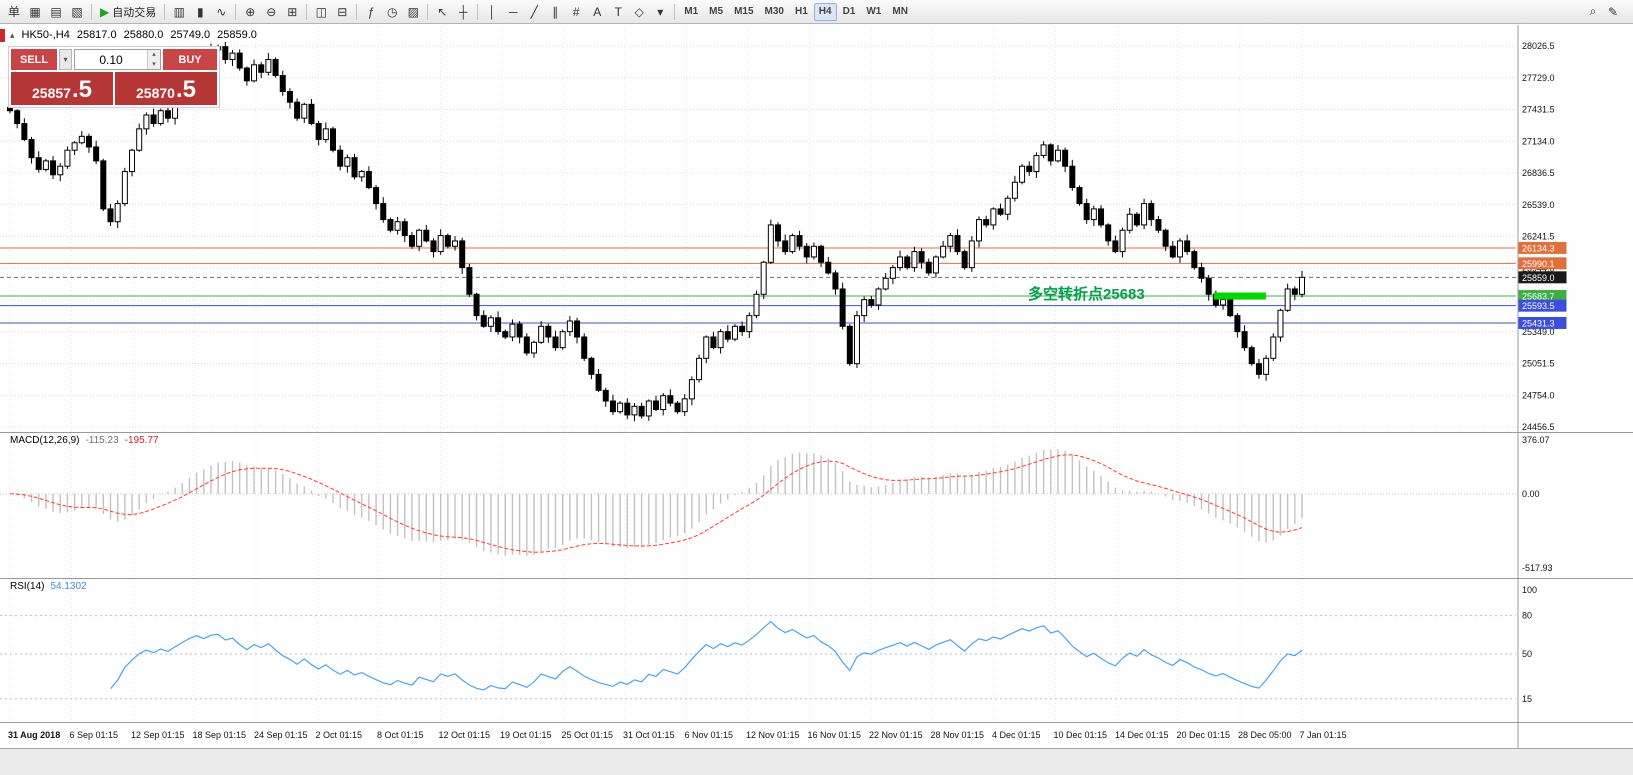 The image size is (1633, 775). What do you see at coordinates (716, 11) in the screenshot?
I see `timeframe-m5-button: M5` at bounding box center [716, 11].